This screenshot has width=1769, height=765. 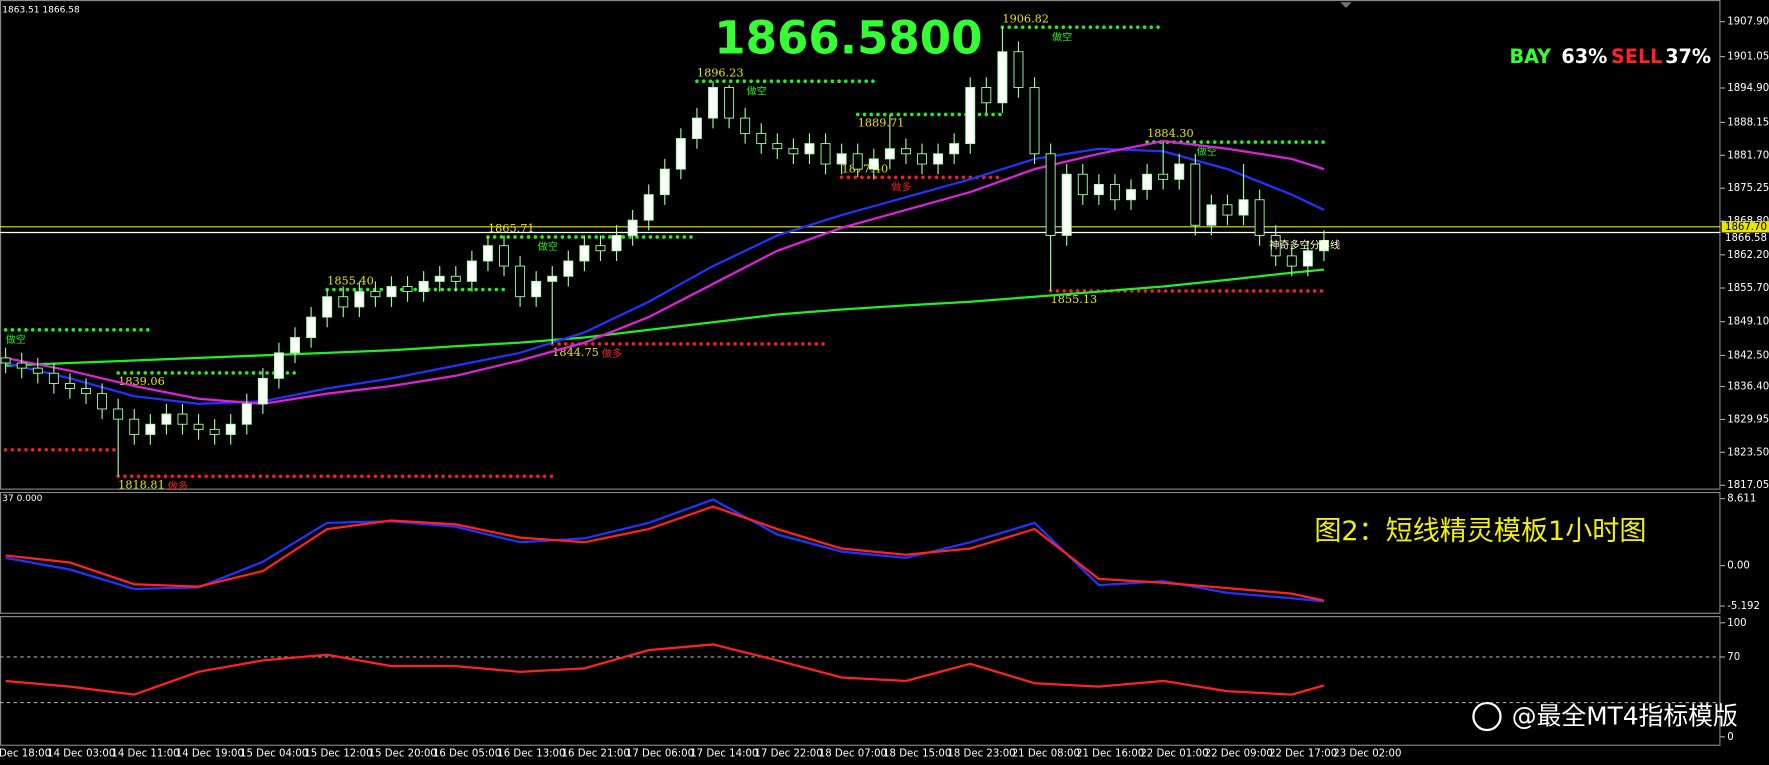 What do you see at coordinates (22, 499) in the screenshot?
I see `macd-header: 37 0.000` at bounding box center [22, 499].